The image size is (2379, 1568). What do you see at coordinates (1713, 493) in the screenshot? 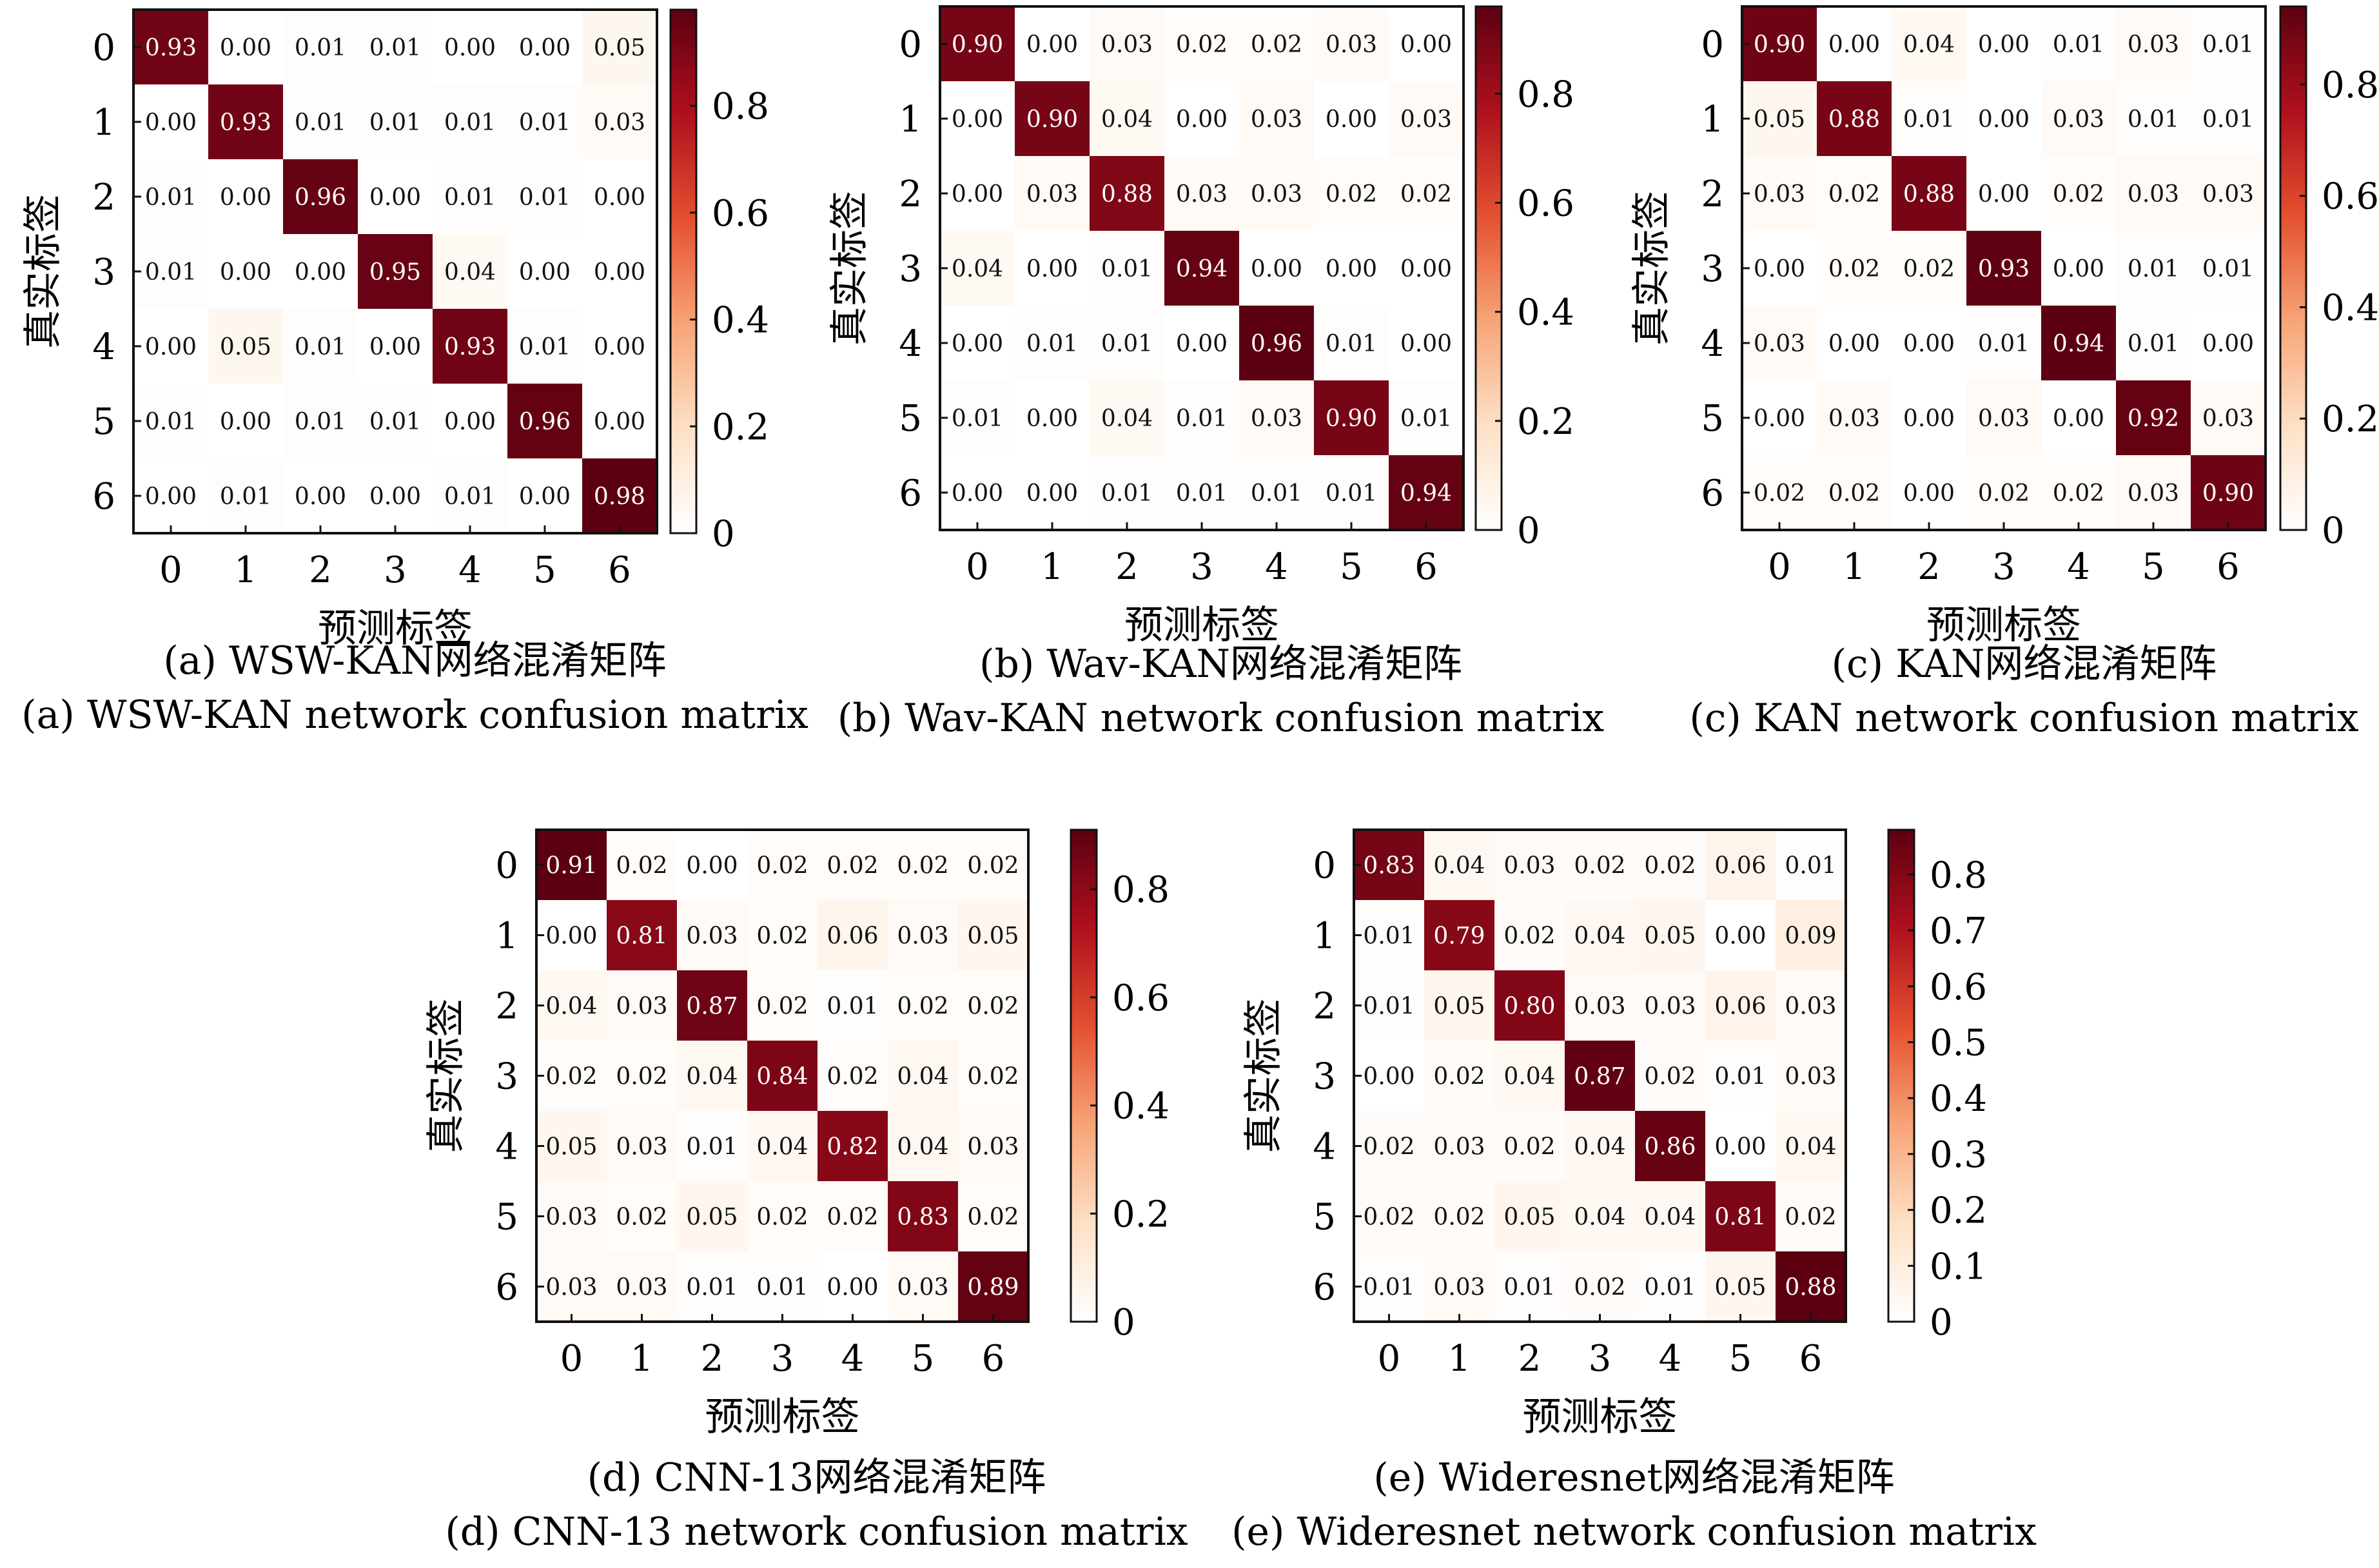
I see `y-tick-label: 6` at bounding box center [1713, 493].